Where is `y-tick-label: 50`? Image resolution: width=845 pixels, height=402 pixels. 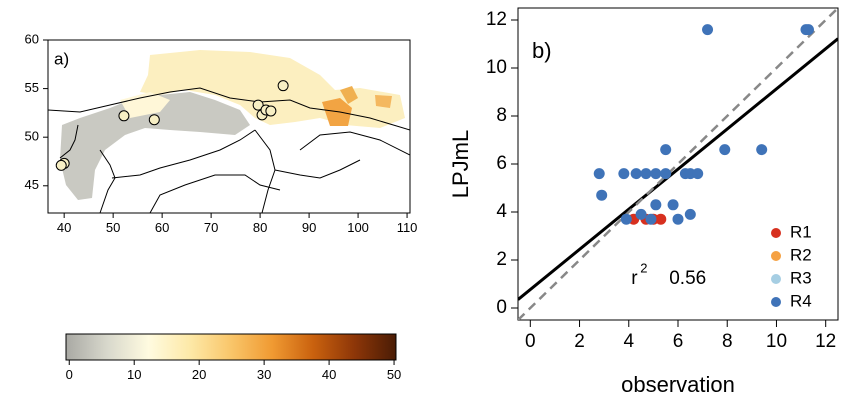 y-tick-label: 50 is located at coordinates (32, 136).